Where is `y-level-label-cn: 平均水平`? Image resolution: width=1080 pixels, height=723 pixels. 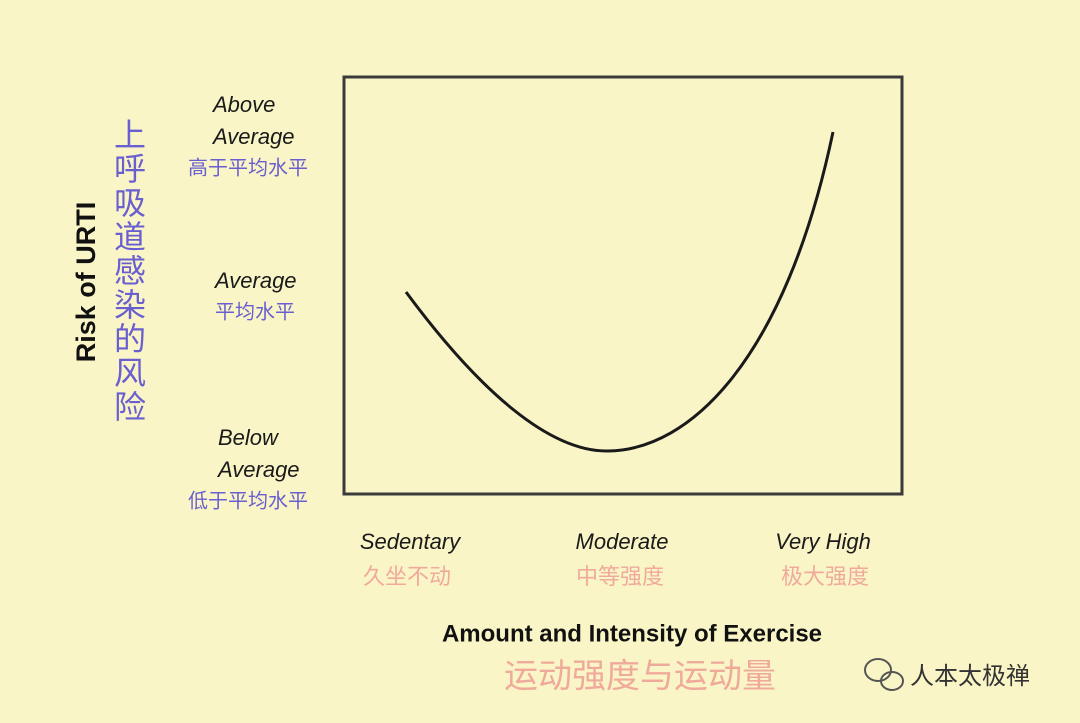 y-level-label-cn: 平均水平 is located at coordinates (255, 312).